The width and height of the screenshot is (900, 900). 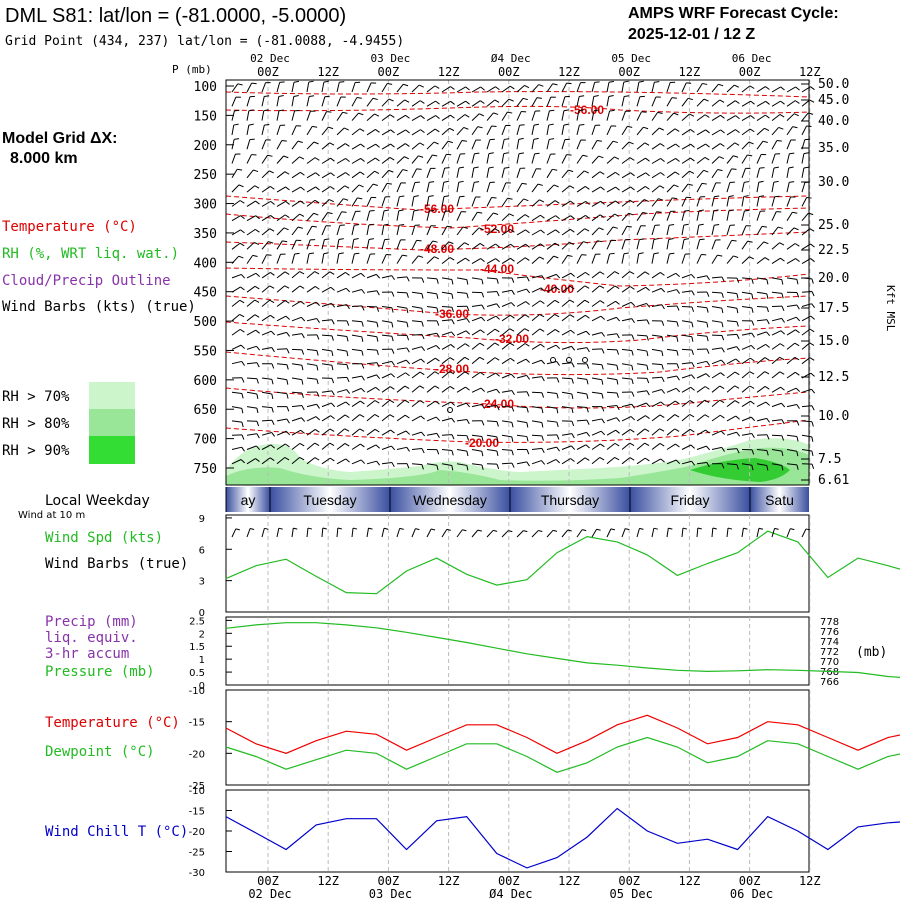 I want to click on panel-right-tick-label: 766, so click(x=829, y=682).